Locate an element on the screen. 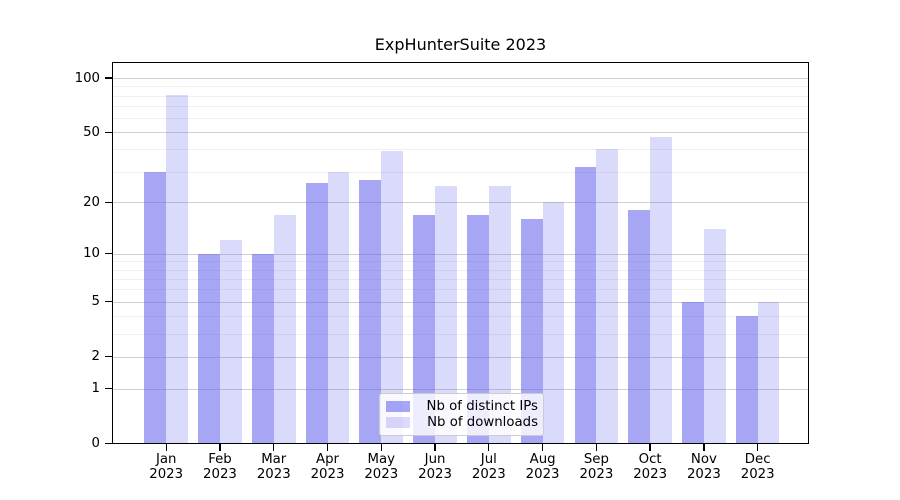 This screenshot has height=500, width=900. x-tick-month: Oct is located at coordinates (650, 459).